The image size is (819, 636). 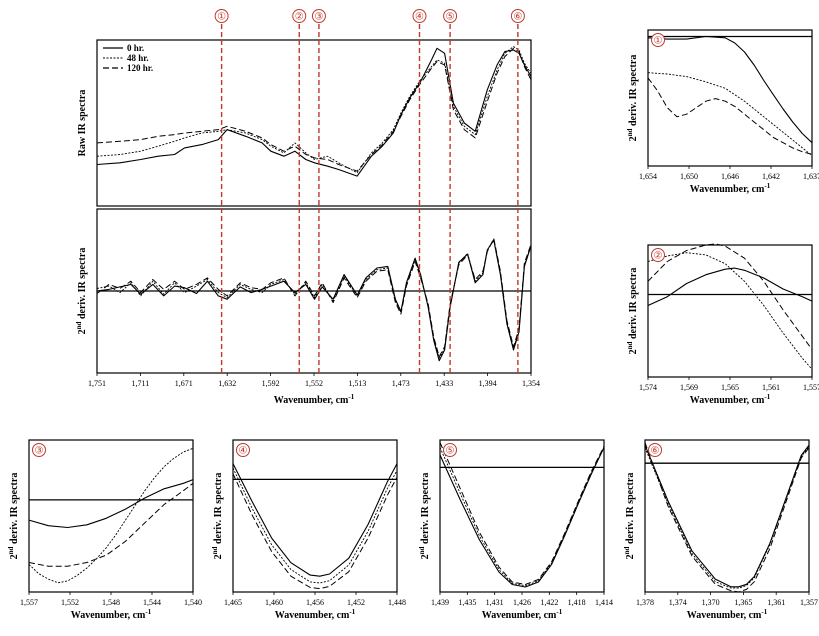 What do you see at coordinates (315, 602) in the screenshot?
I see `inset4-tick-label: 1,456` at bounding box center [315, 602].